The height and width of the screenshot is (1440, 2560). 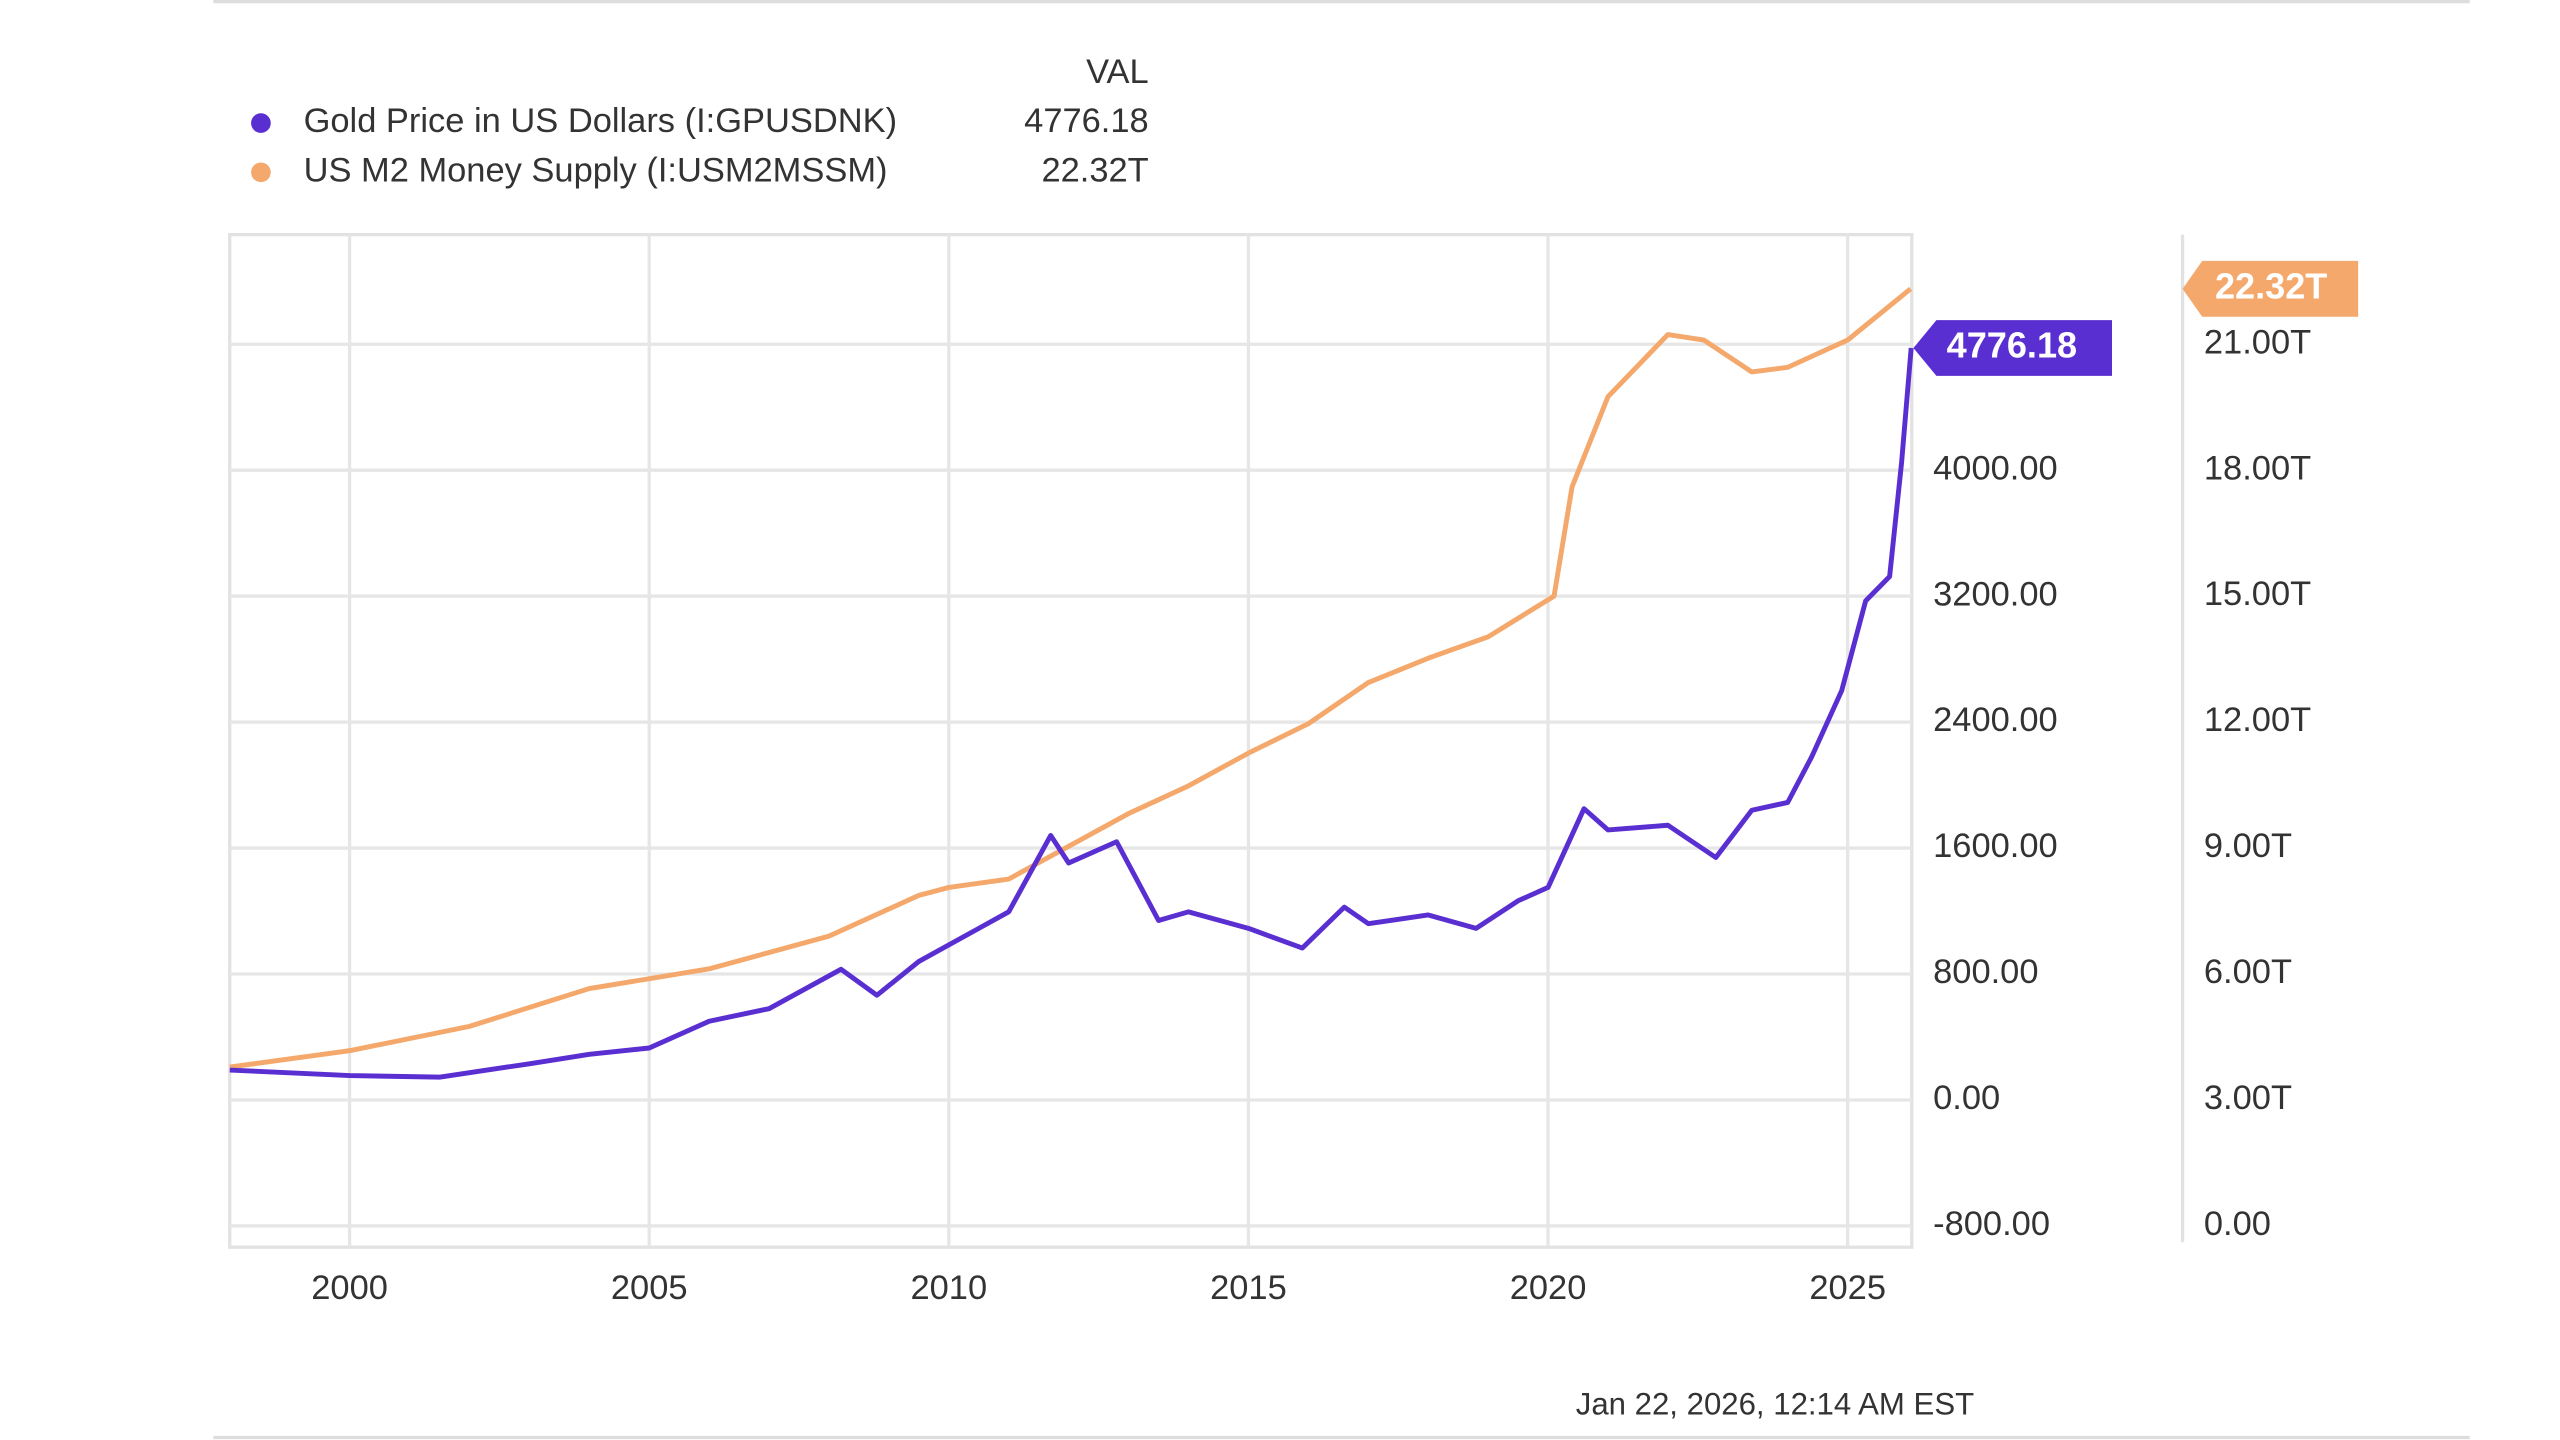 I want to click on y-tick-label: -800.00, so click(x=1991, y=1224).